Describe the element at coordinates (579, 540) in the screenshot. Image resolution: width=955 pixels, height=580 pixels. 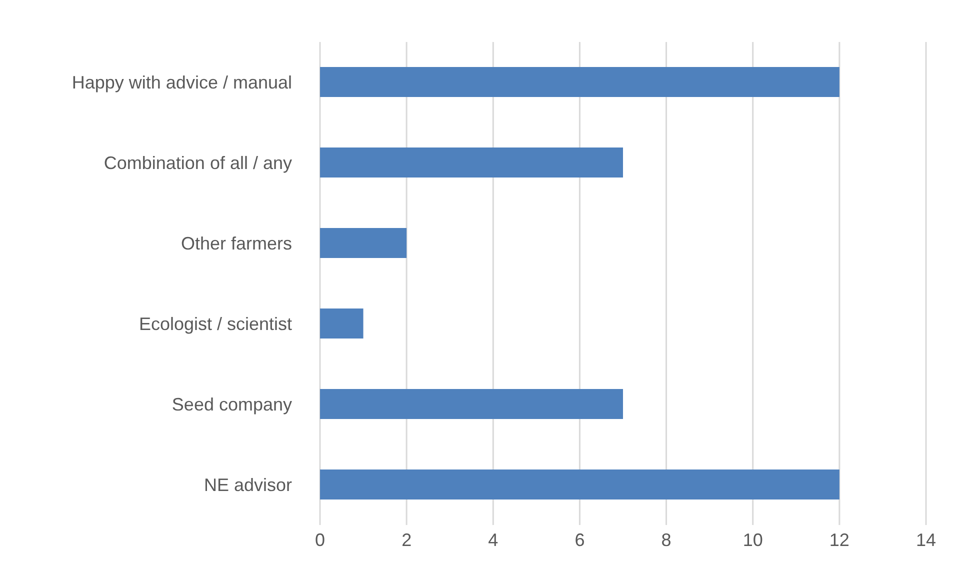
I see `x-tick-label: 6` at that location.